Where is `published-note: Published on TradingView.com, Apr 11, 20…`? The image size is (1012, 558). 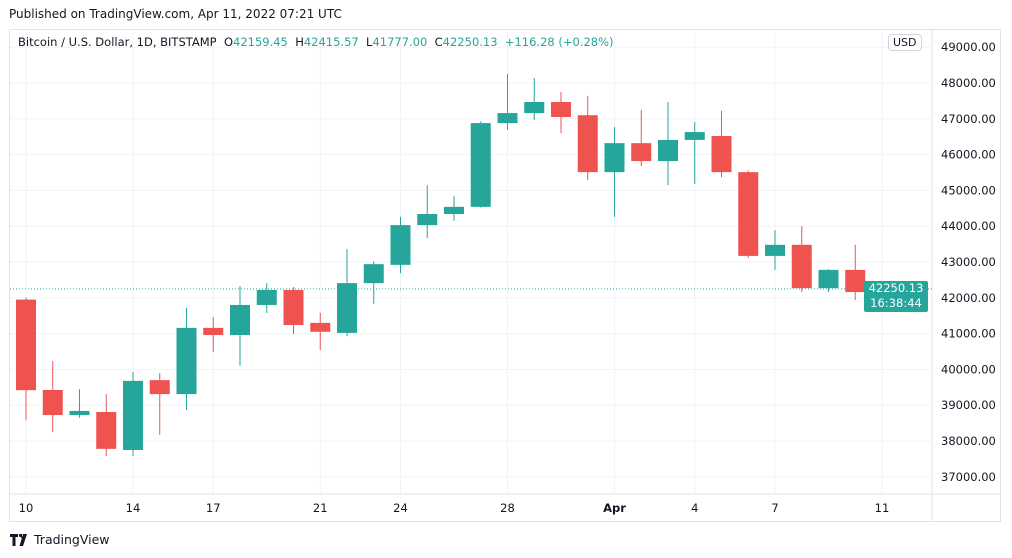 published-note: Published on TradingView.com, Apr 11, 20… is located at coordinates (175, 14).